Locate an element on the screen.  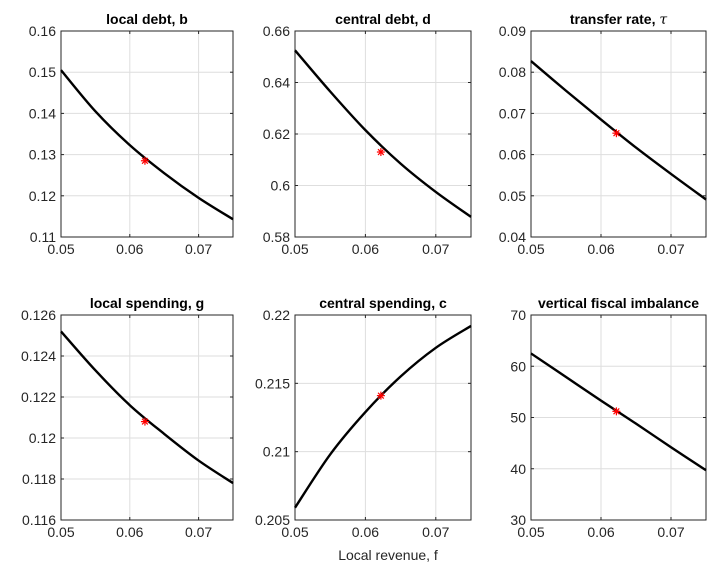
y-tick-label: 0.6 is located at coordinates (281, 186).